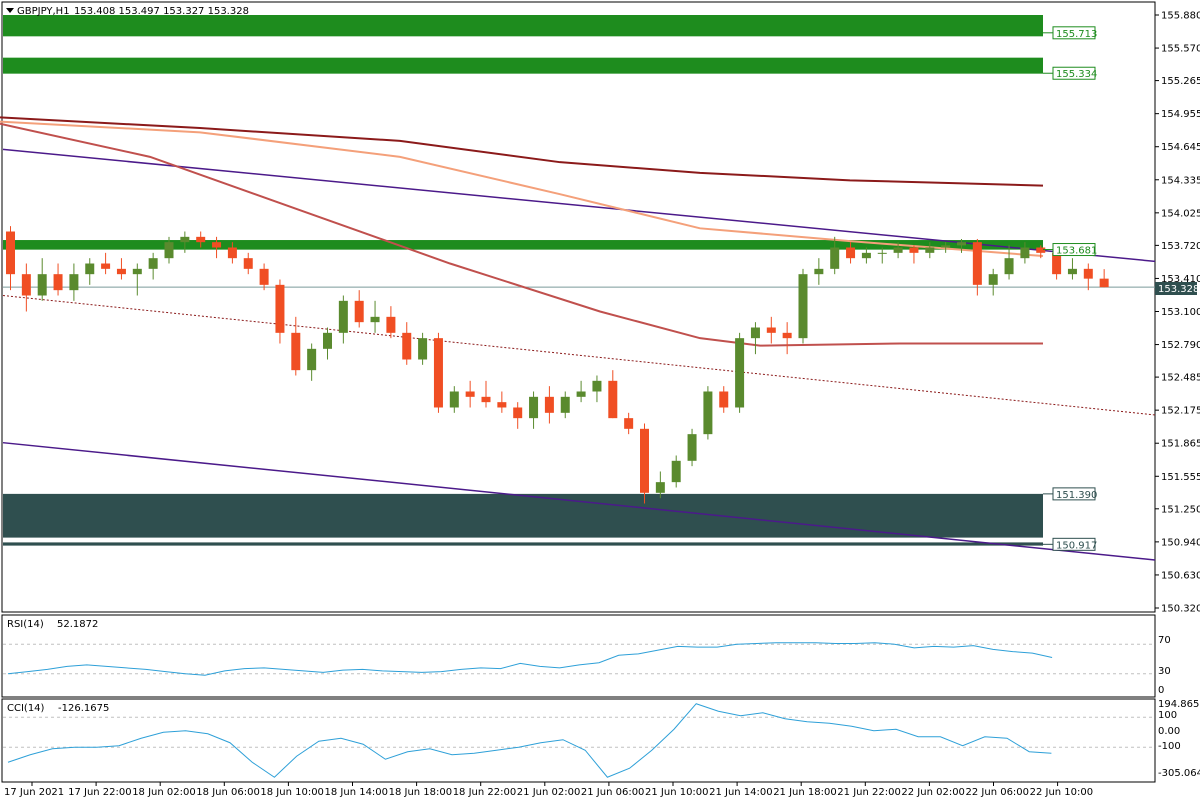 Image resolution: width=1200 pixels, height=800 pixels. What do you see at coordinates (1180, 378) in the screenshot?
I see `price-tick-label: 152.485` at bounding box center [1180, 378].